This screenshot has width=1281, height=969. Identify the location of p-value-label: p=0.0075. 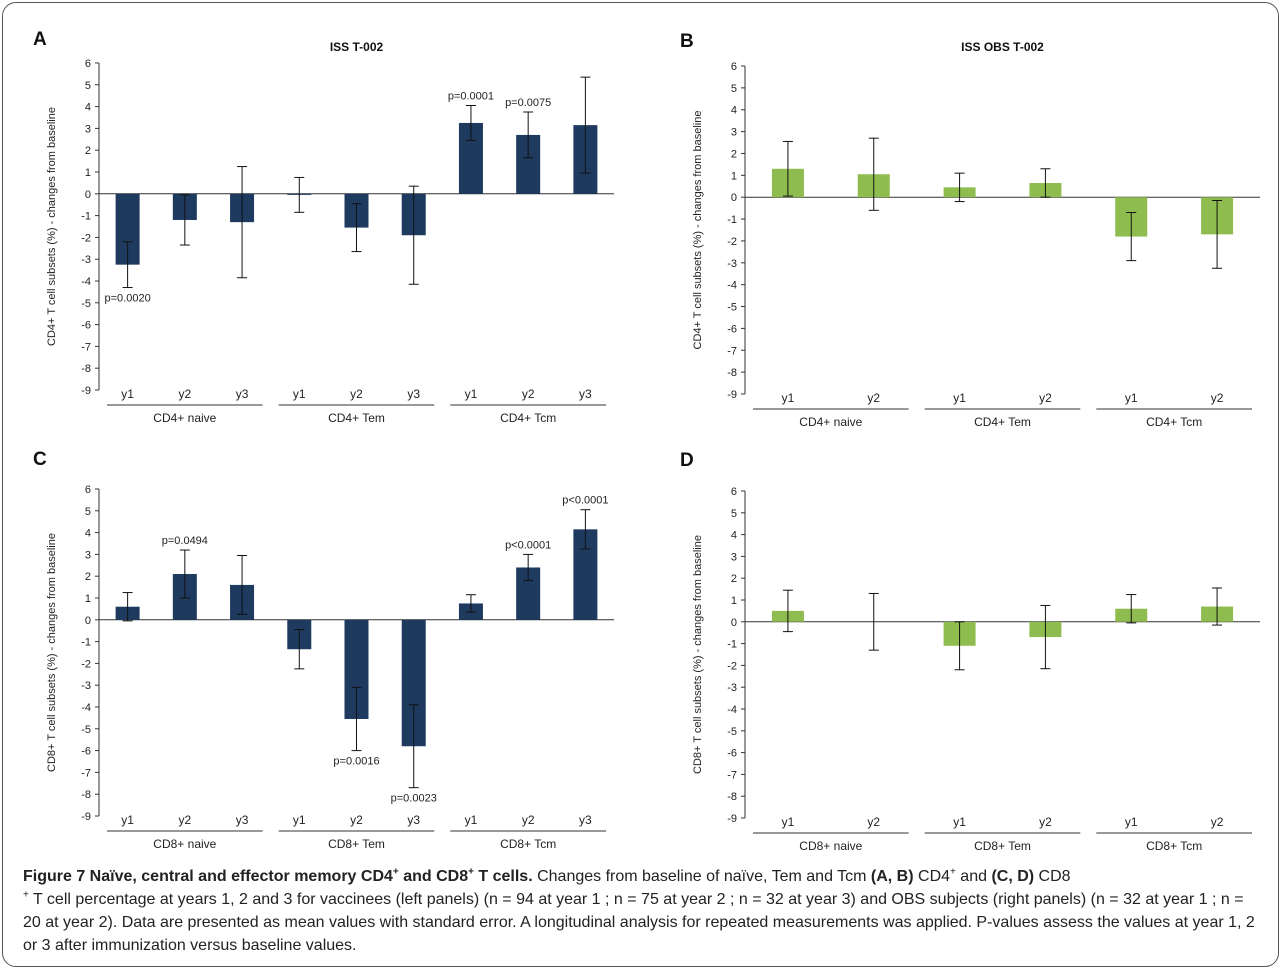
(528, 103).